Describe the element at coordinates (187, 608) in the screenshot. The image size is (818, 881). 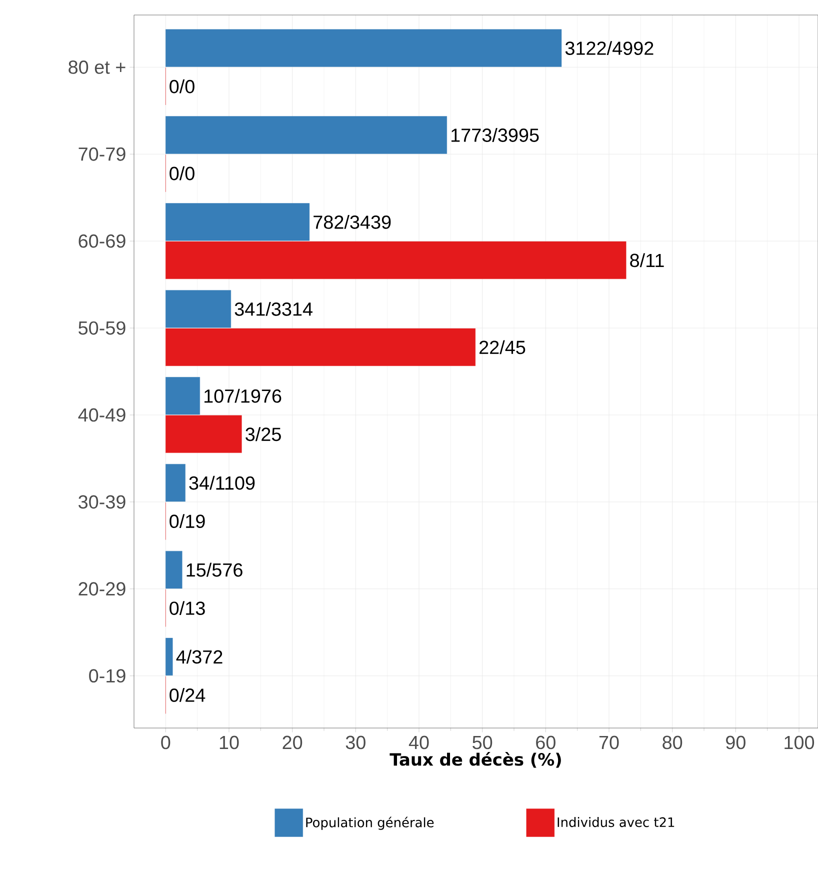
I see `data-label: 0/13` at that location.